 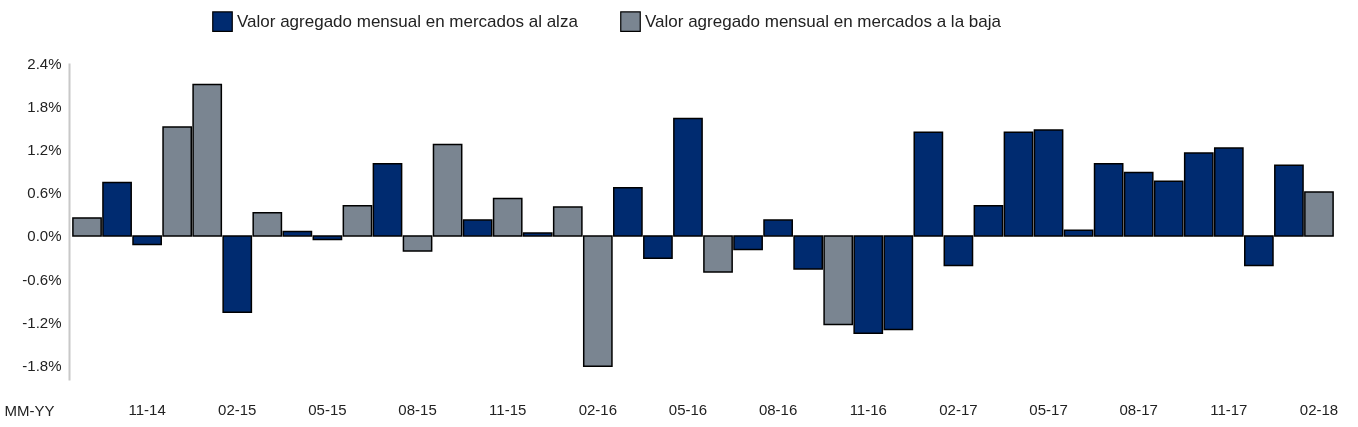 What do you see at coordinates (823, 21) in the screenshot?
I see `legend-label: Valor agregado mensual en mercados a la baja` at bounding box center [823, 21].